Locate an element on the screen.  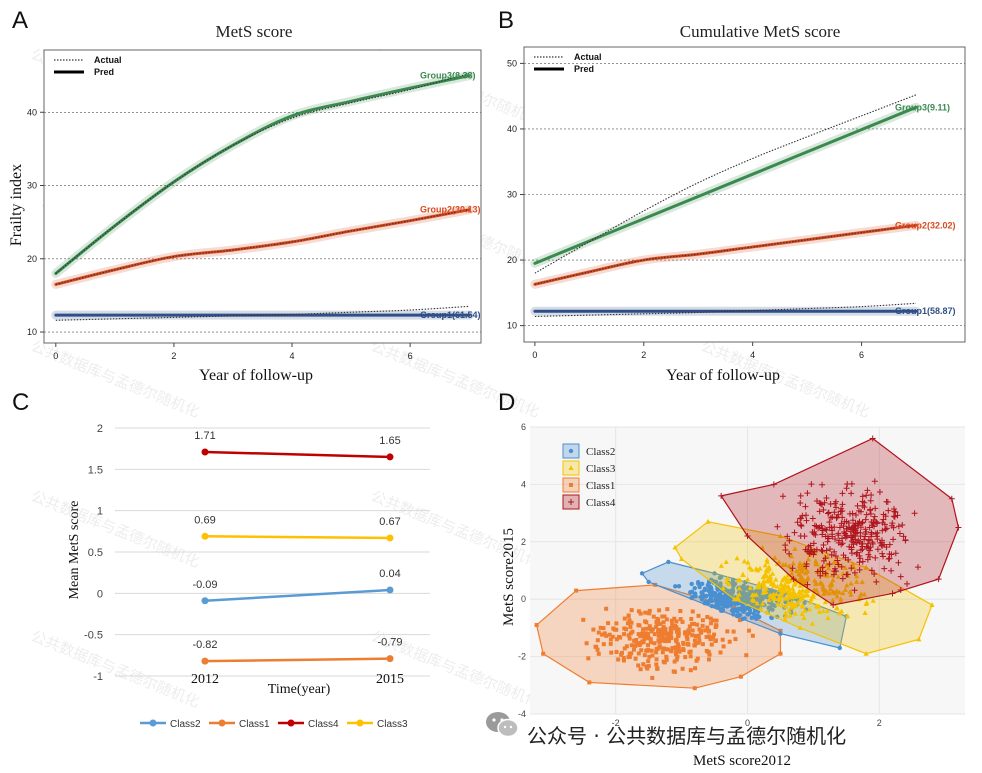
x-tick-label: 2 is located at coordinates (173, 356).